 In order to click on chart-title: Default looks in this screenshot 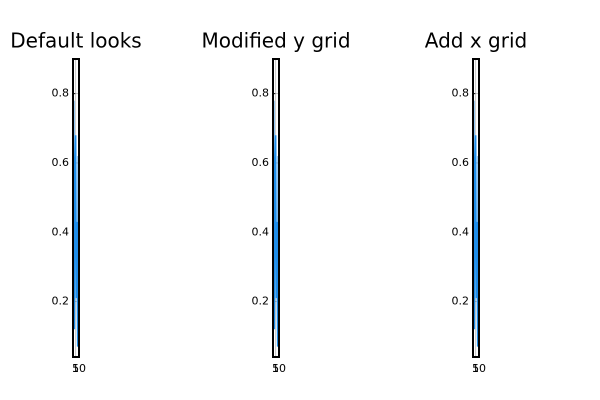, I will do `click(75, 41)`.